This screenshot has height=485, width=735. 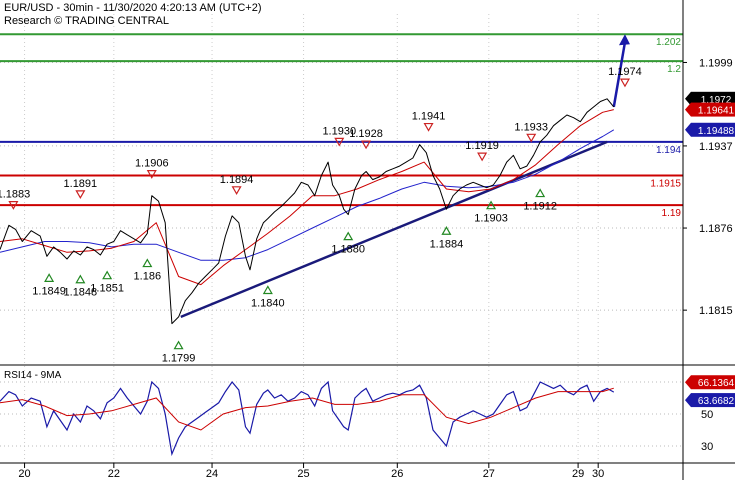 What do you see at coordinates (397, 474) in the screenshot?
I see `time-axis-tick-label: 26` at bounding box center [397, 474].